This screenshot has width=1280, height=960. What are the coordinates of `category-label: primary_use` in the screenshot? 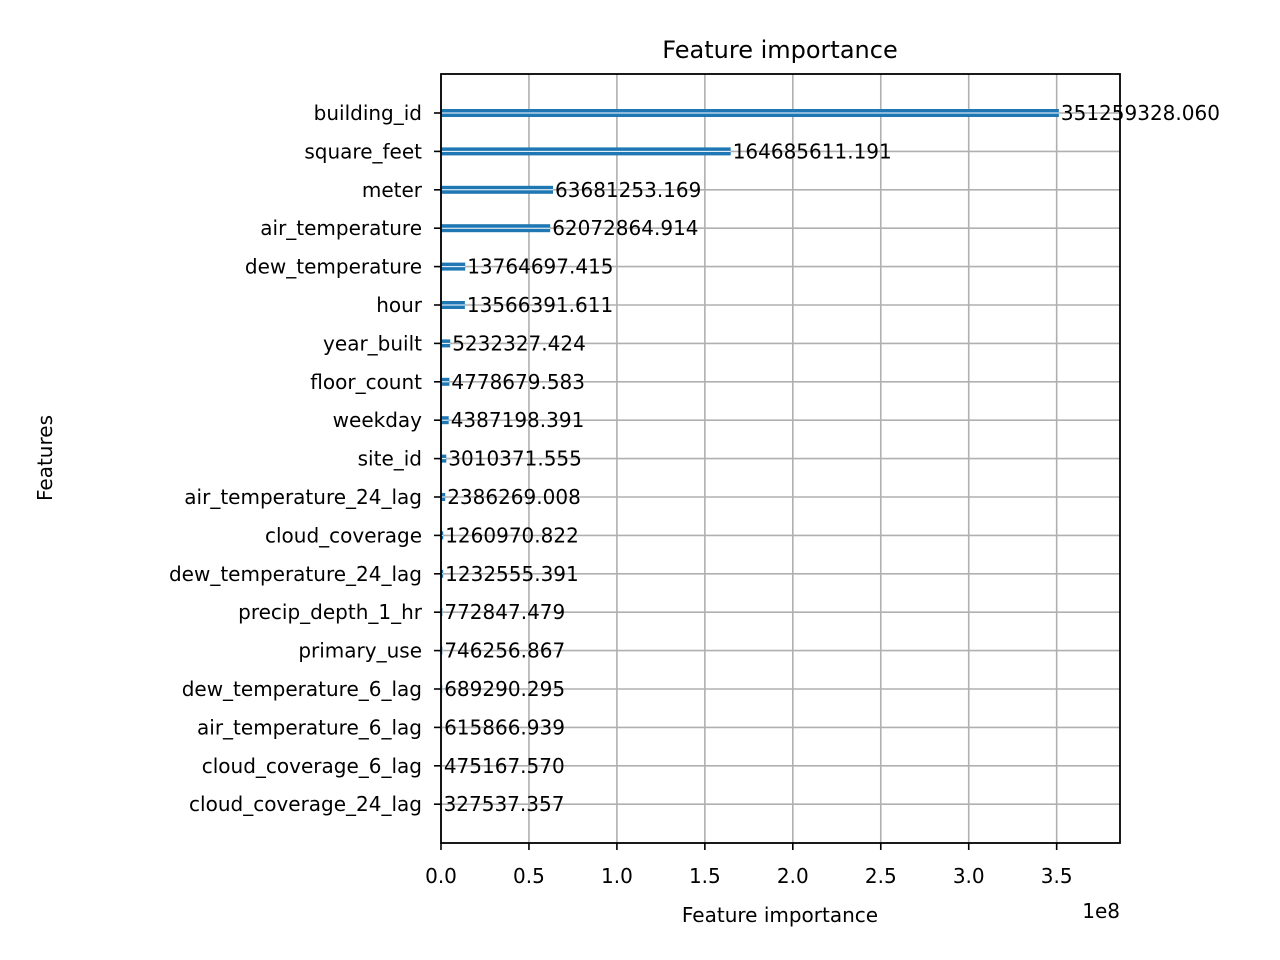 It's located at (360, 651).